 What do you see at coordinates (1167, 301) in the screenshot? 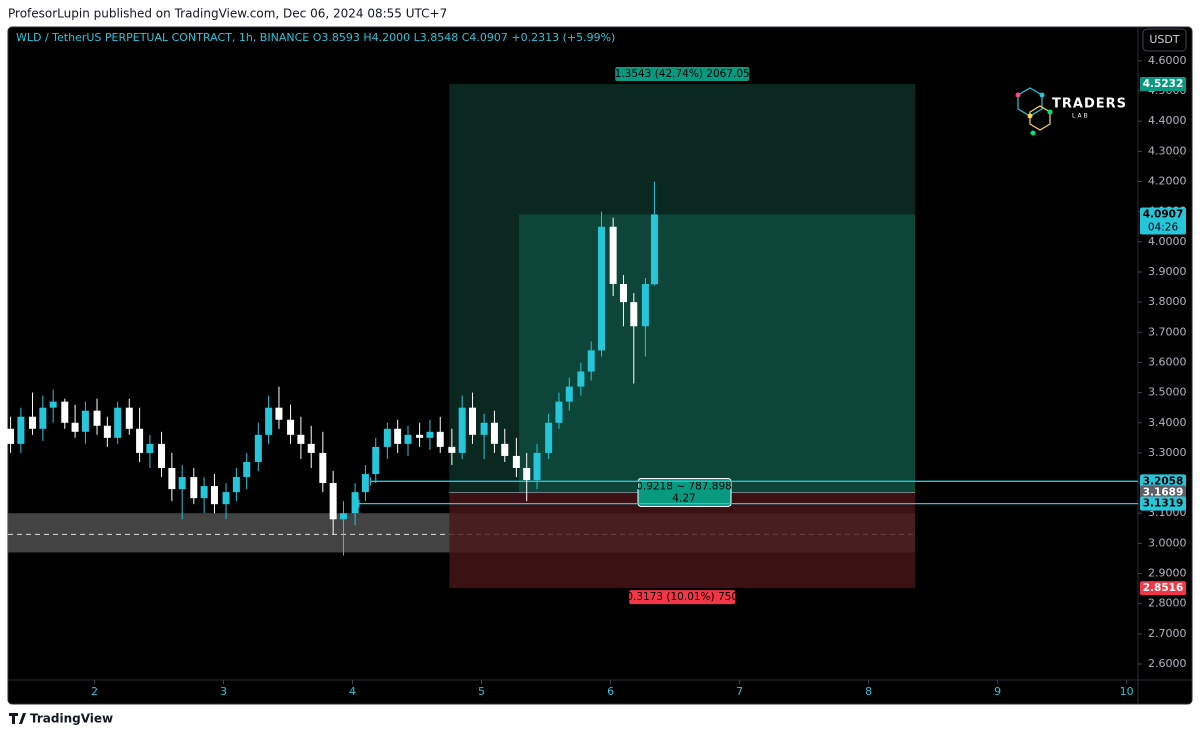
I see `y-tick-label: 3.8000` at bounding box center [1167, 301].